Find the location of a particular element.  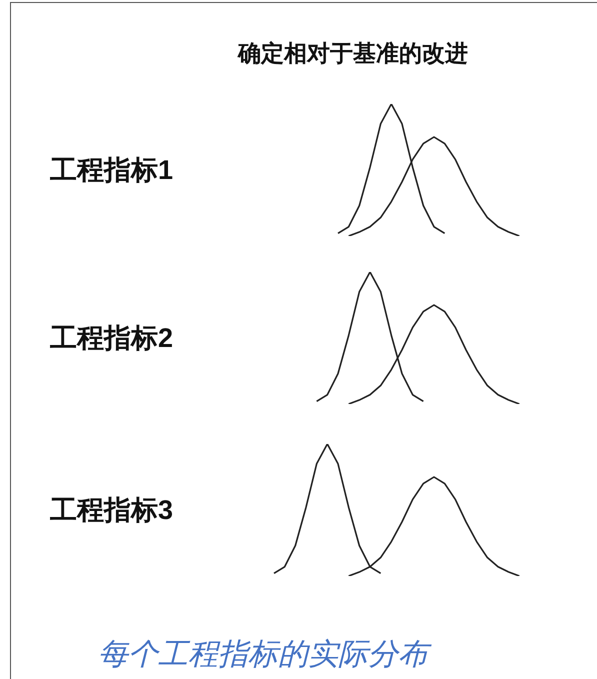

chart-title: 确定相对于基准的改进 is located at coordinates (353, 53).